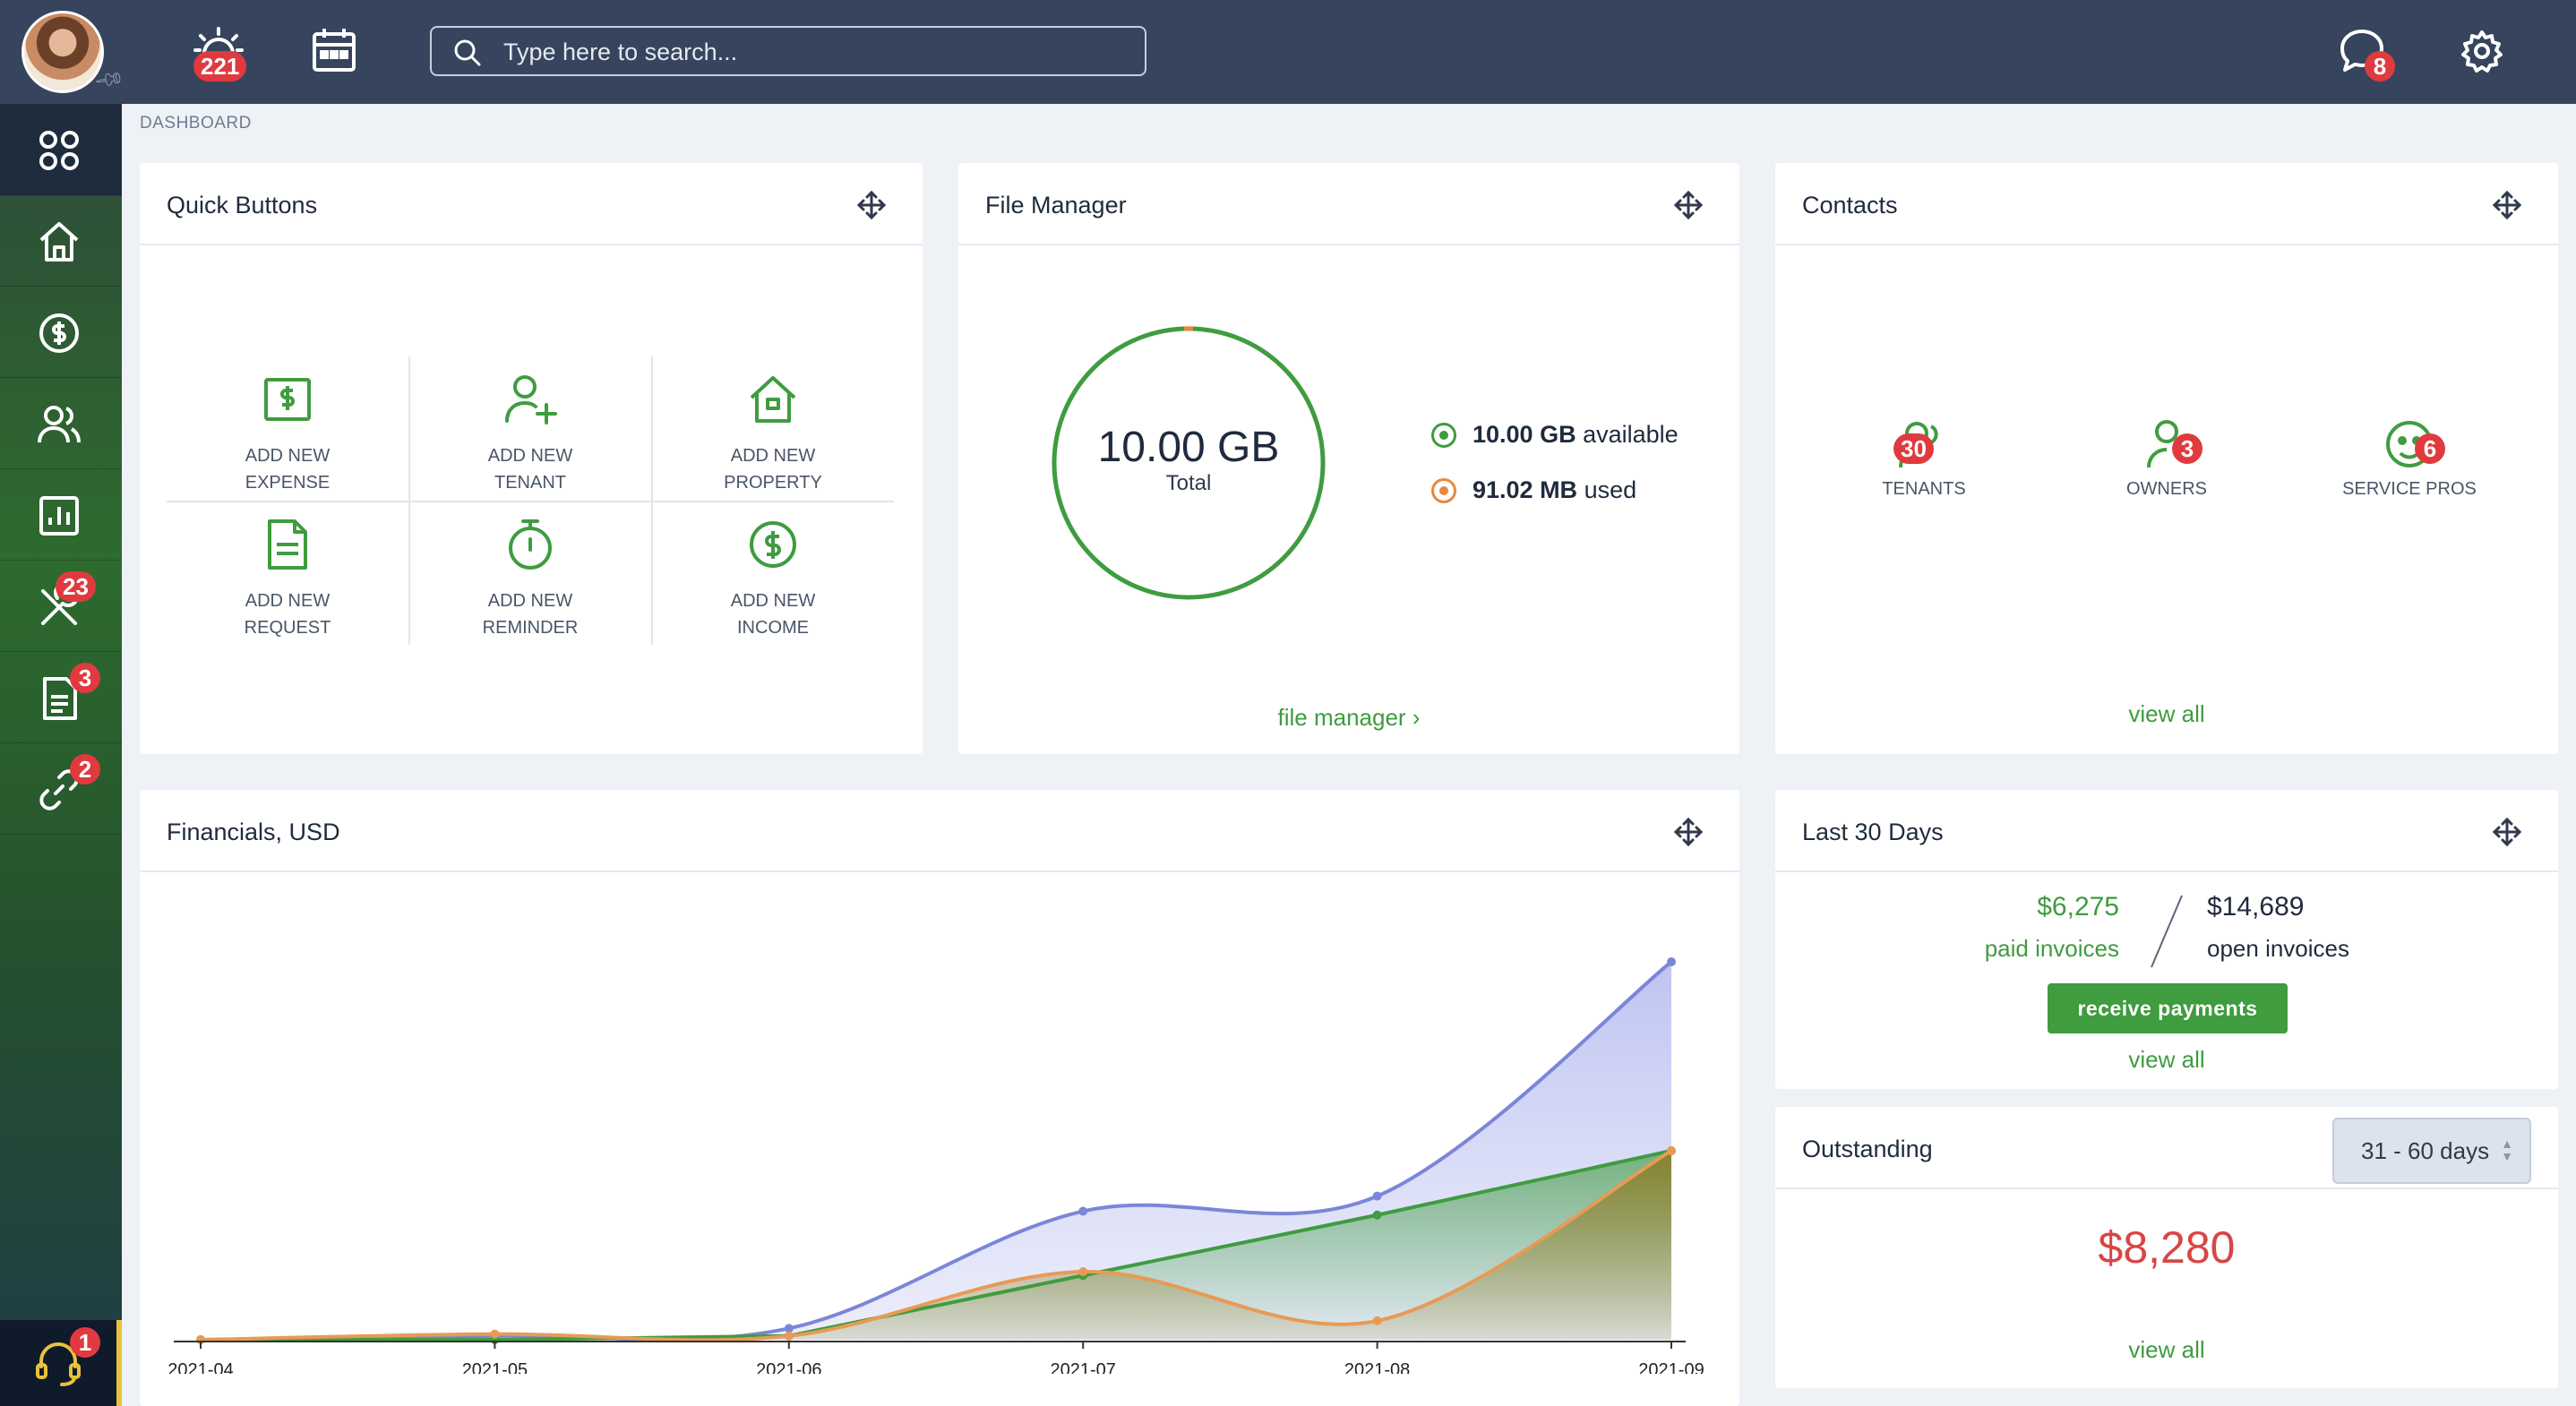 This screenshot has height=1406, width=2576. Describe the element at coordinates (85, 678) in the screenshot. I see `documents-badge: 3` at that location.